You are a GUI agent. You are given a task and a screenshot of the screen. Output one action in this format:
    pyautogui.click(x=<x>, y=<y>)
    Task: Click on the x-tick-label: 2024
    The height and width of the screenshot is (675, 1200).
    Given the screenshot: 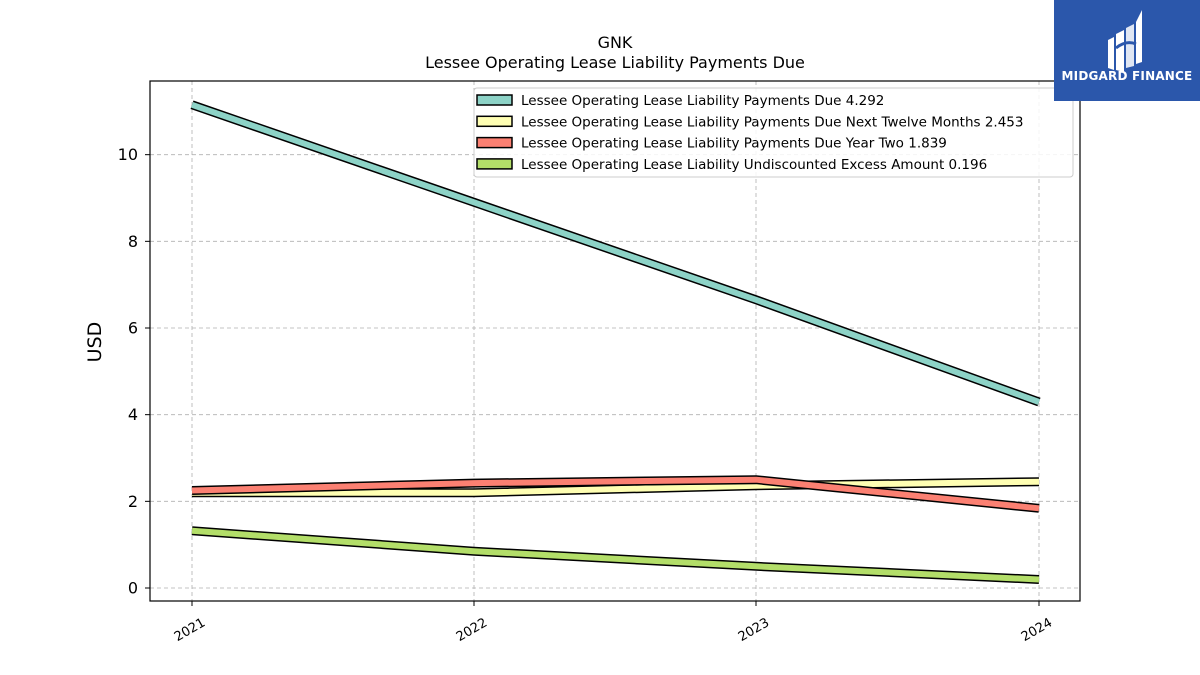 What is the action you would take?
    pyautogui.click(x=1037, y=630)
    